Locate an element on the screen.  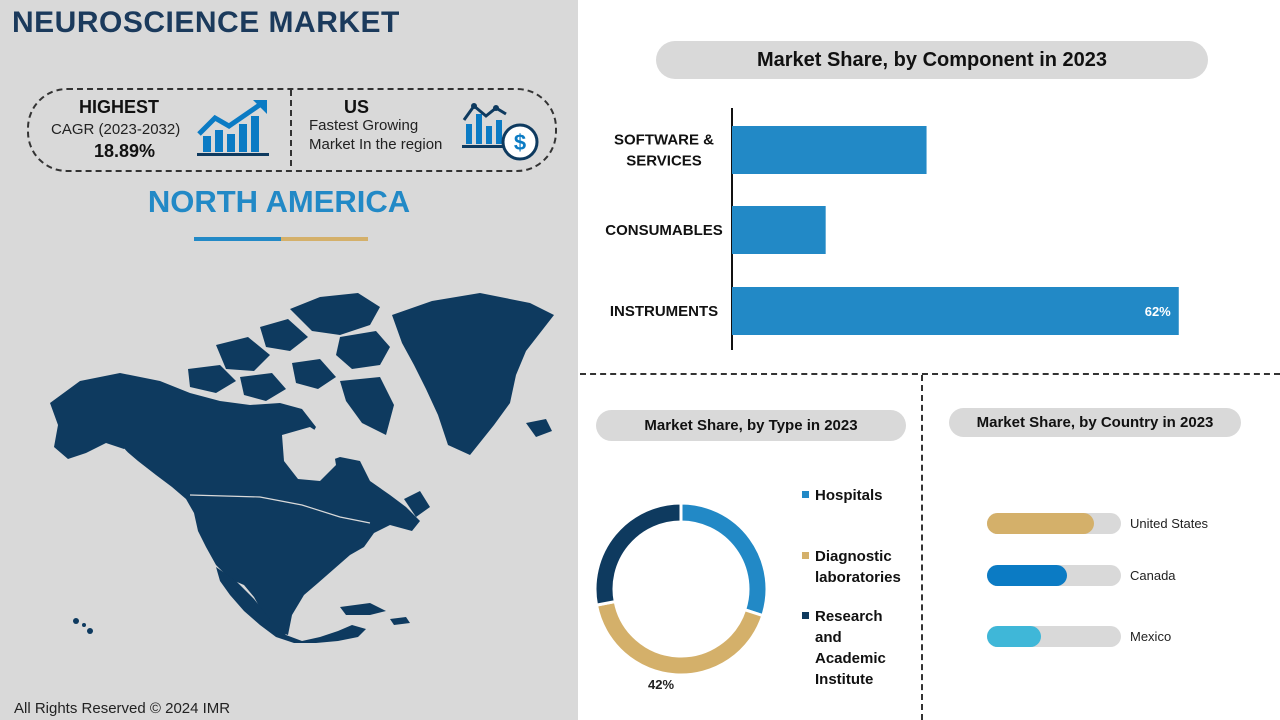
legend-label: Research and Academic Institute is located at coordinates (850, 648).